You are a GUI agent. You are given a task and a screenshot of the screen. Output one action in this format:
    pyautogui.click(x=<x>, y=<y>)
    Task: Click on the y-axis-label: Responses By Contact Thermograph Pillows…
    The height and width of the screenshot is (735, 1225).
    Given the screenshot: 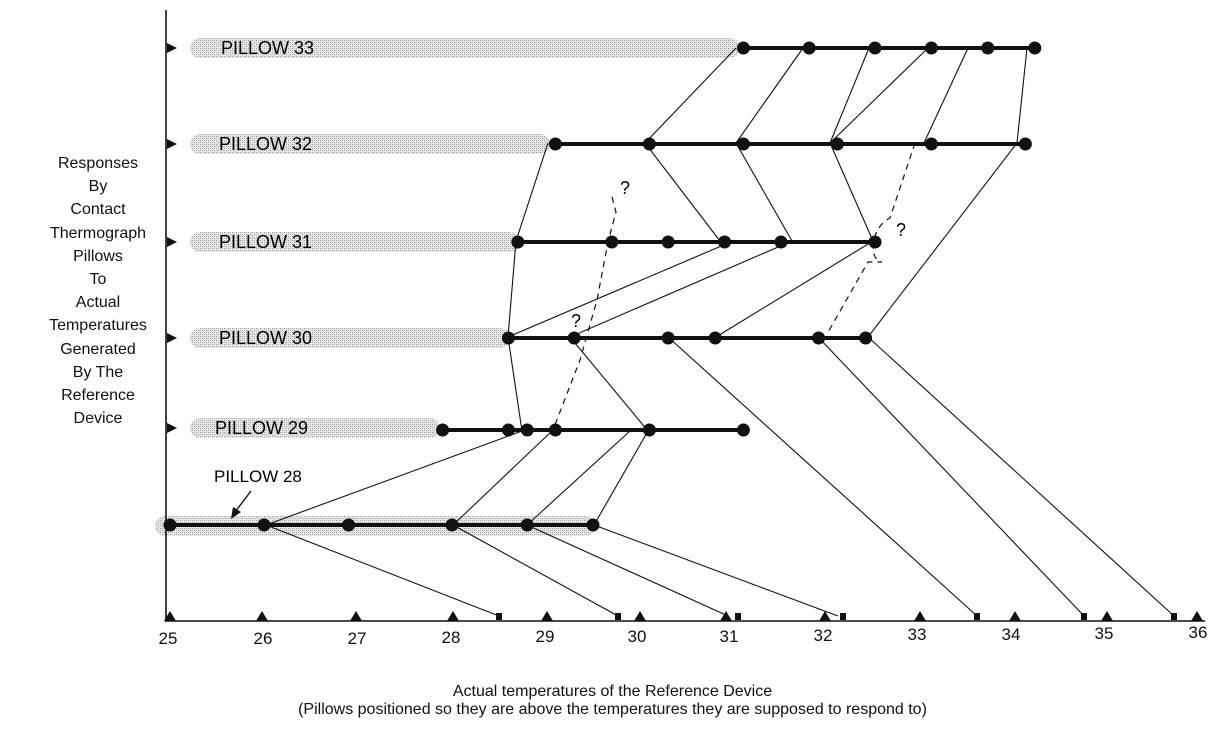 What is the action you would take?
    pyautogui.click(x=98, y=291)
    